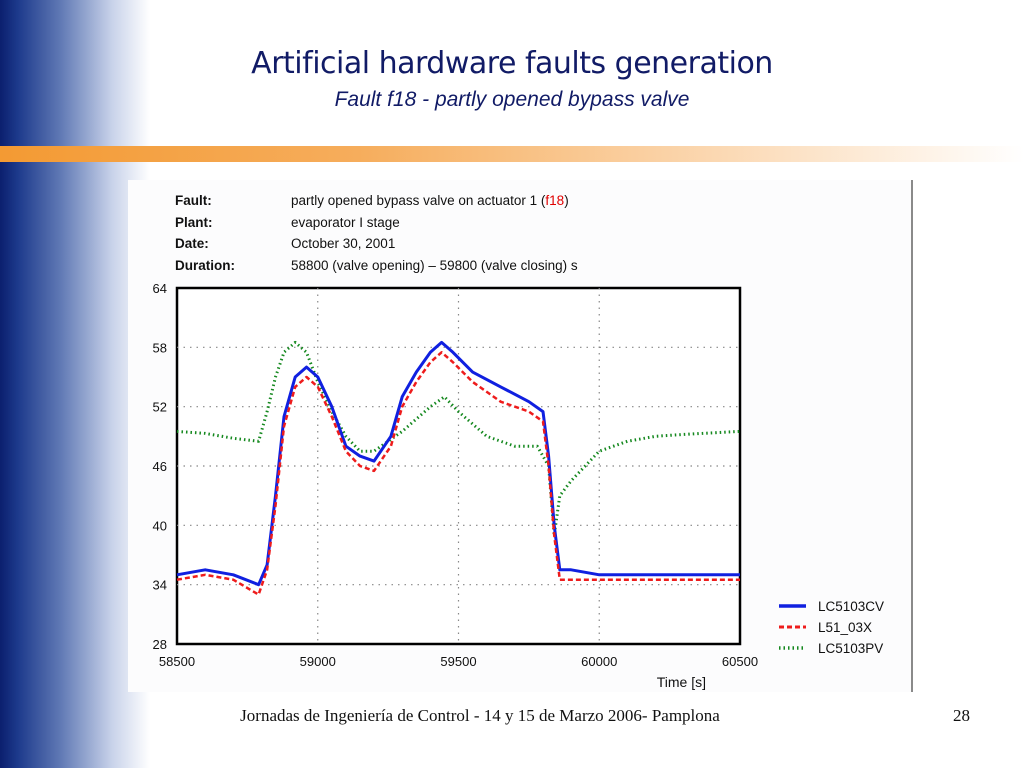  What do you see at coordinates (160, 288) in the screenshot?
I see `y-tick-label: 64` at bounding box center [160, 288].